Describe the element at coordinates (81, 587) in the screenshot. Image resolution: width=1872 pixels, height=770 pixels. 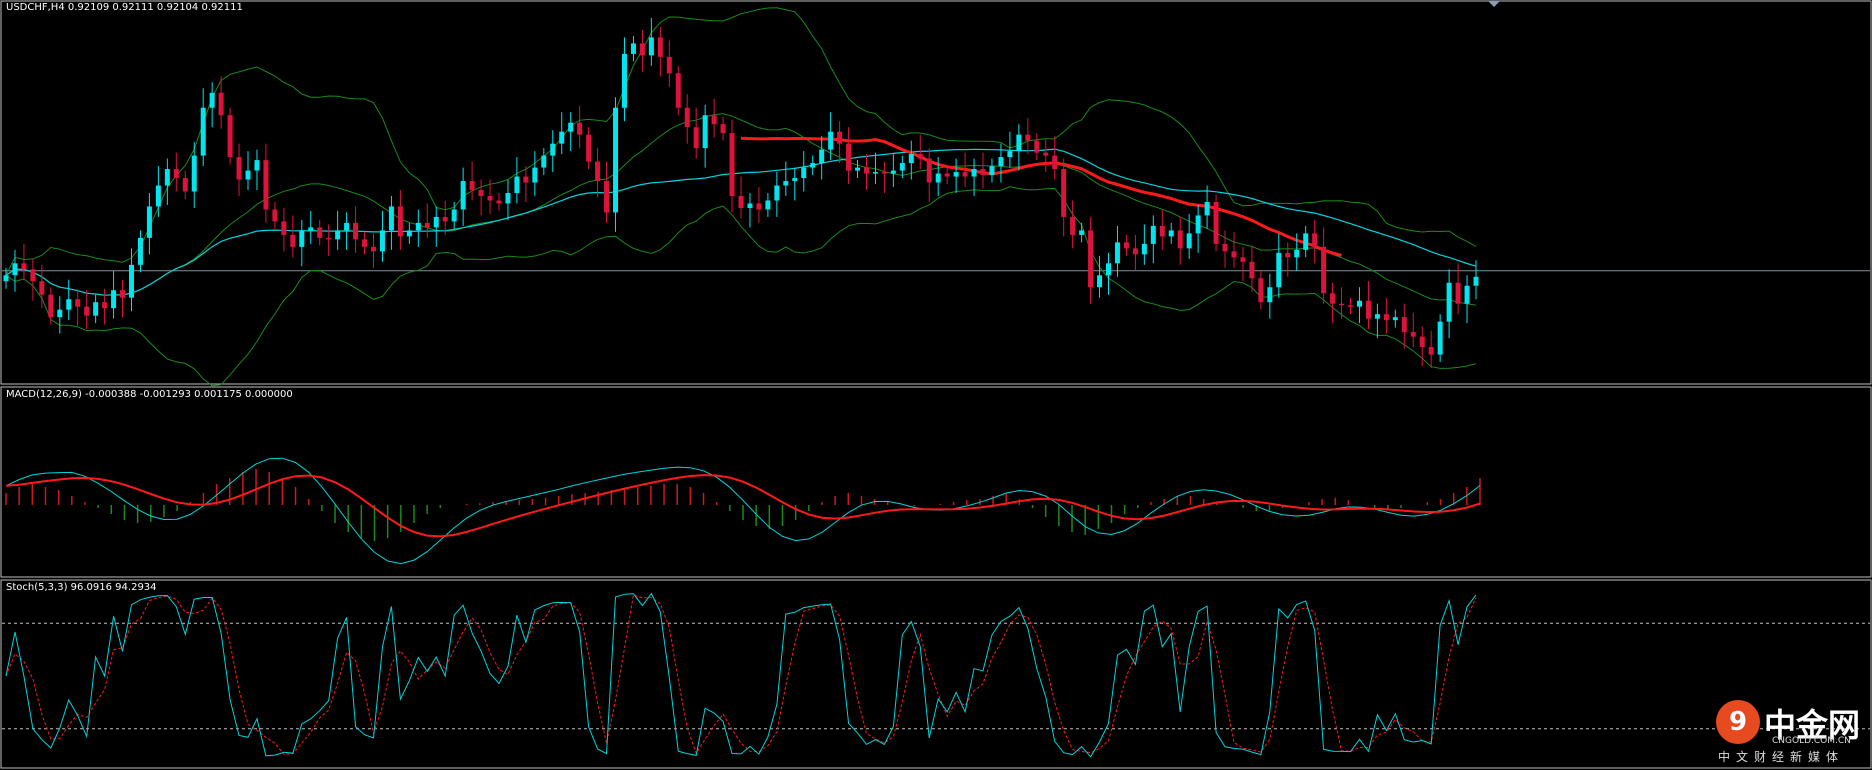
I see `stoch-pane-label: Stoch(5,3,3) 96.0916 94.2934` at that location.